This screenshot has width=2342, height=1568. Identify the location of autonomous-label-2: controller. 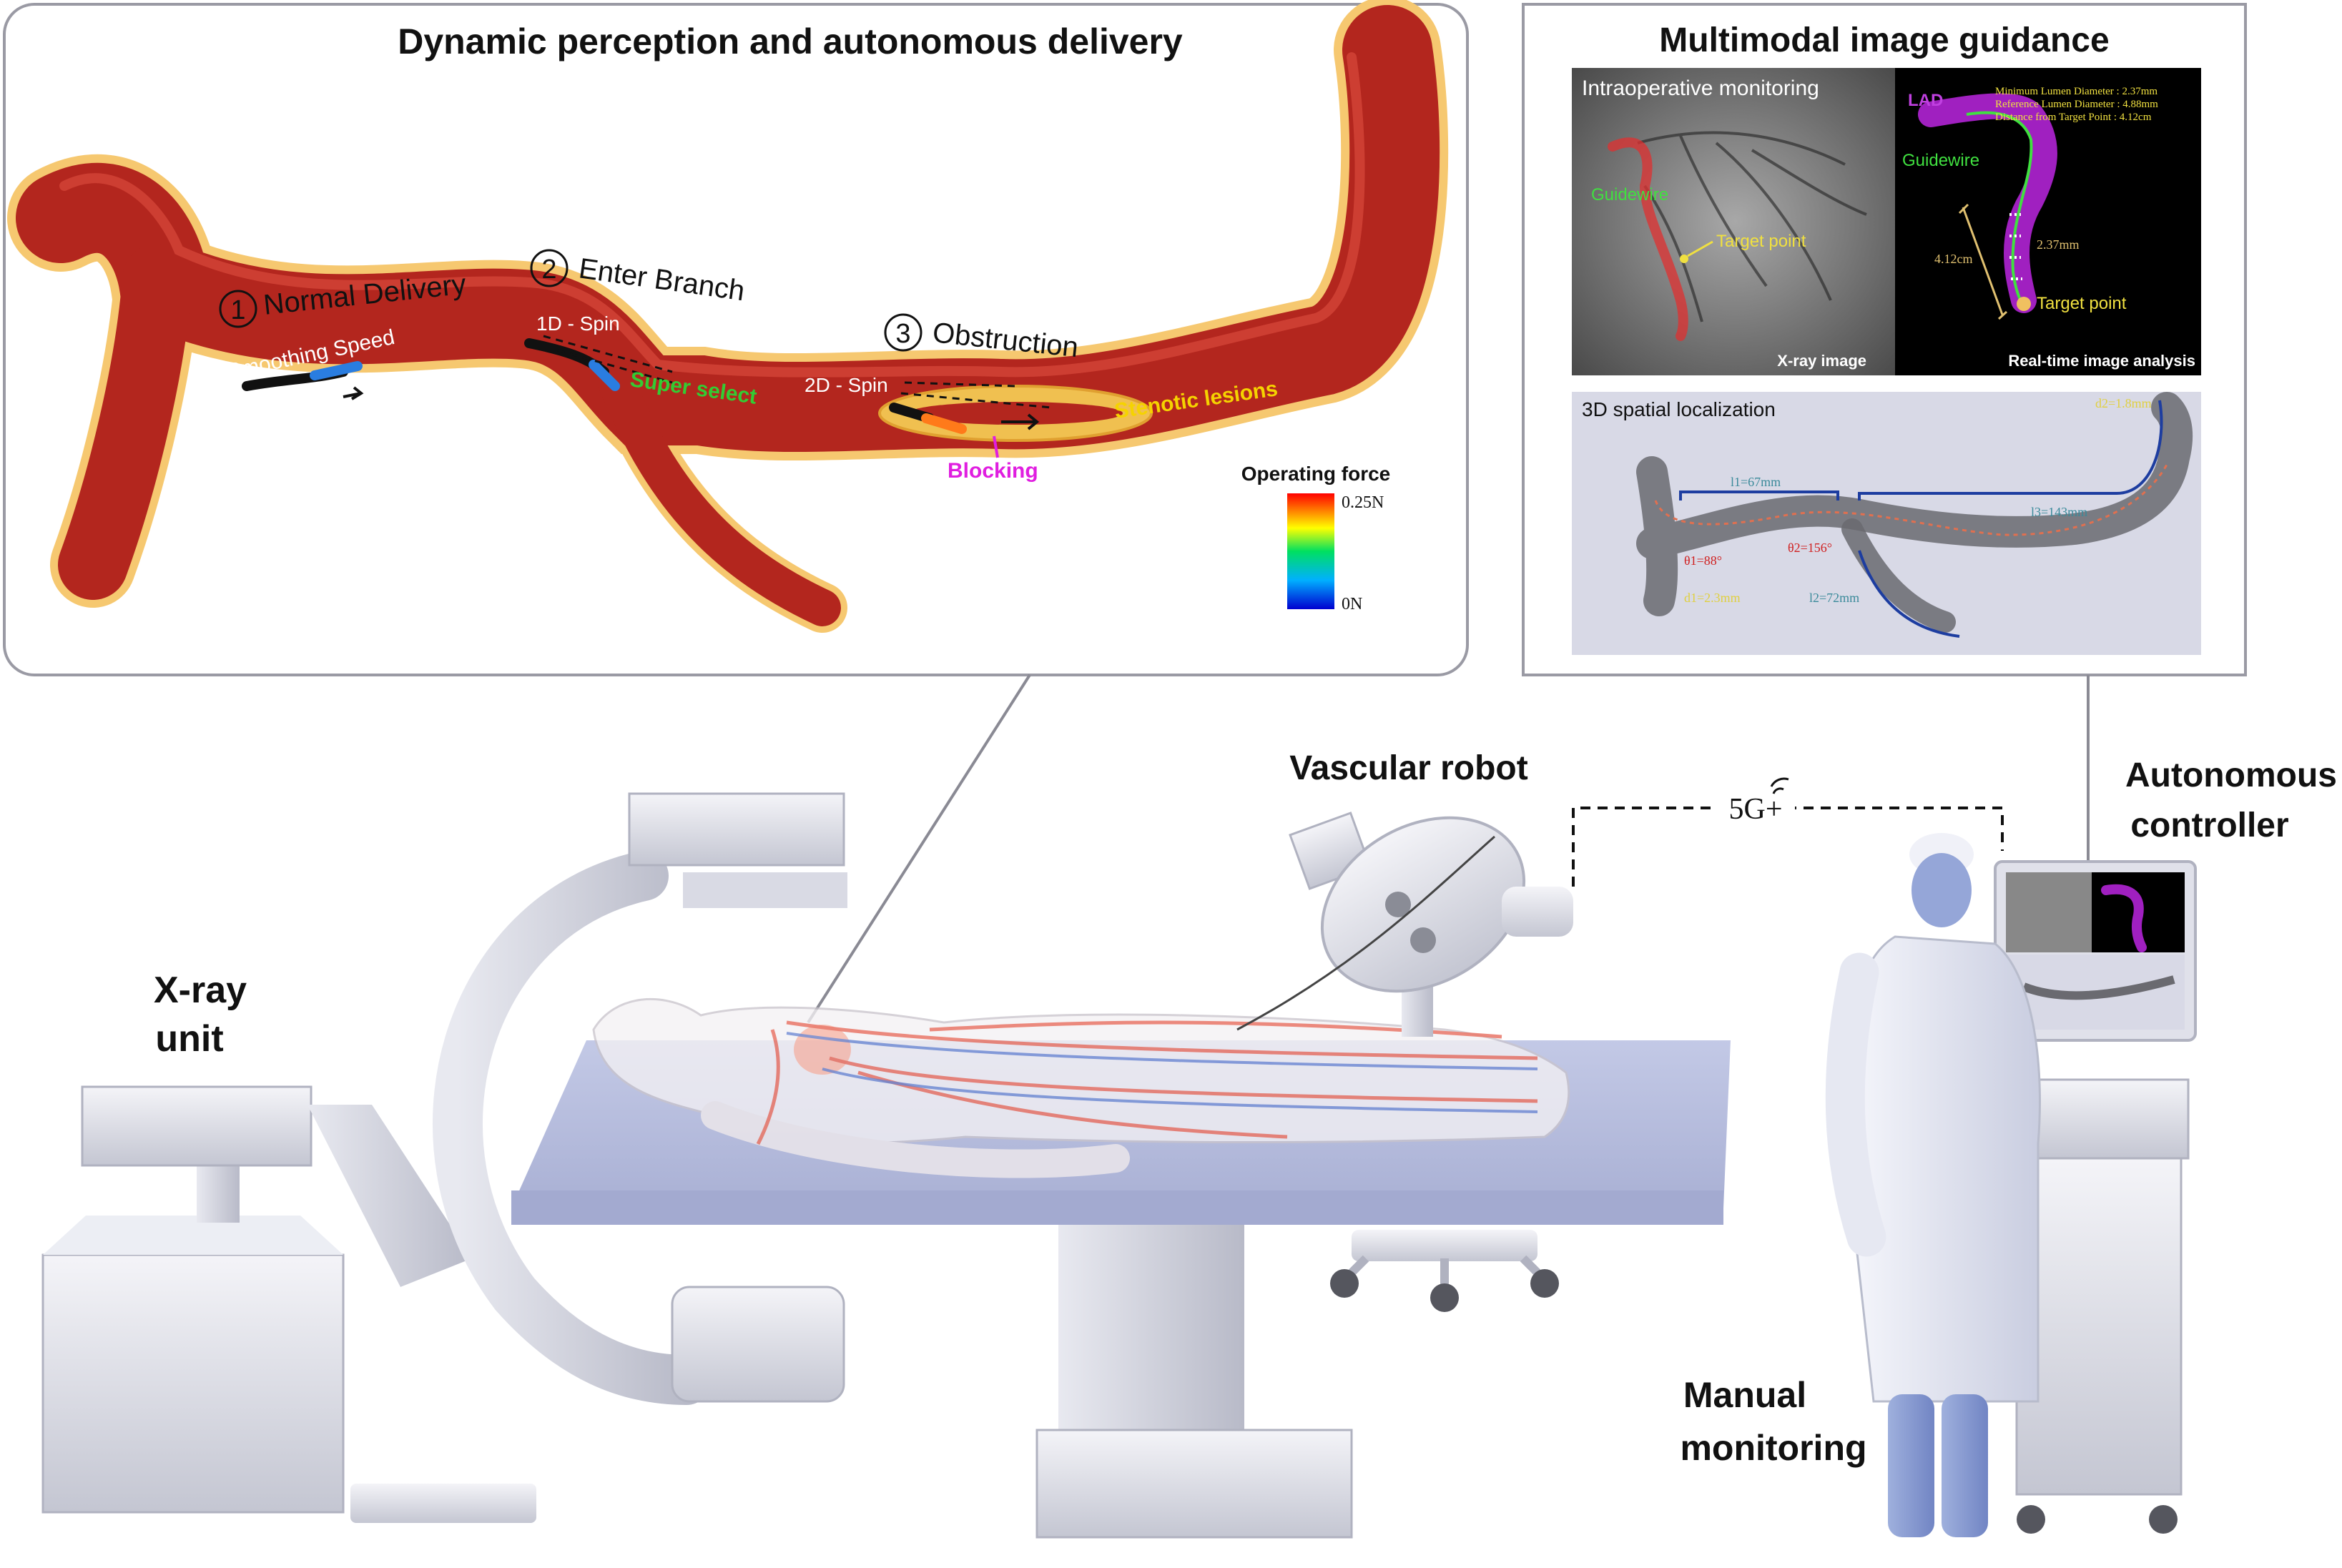
(2209, 825).